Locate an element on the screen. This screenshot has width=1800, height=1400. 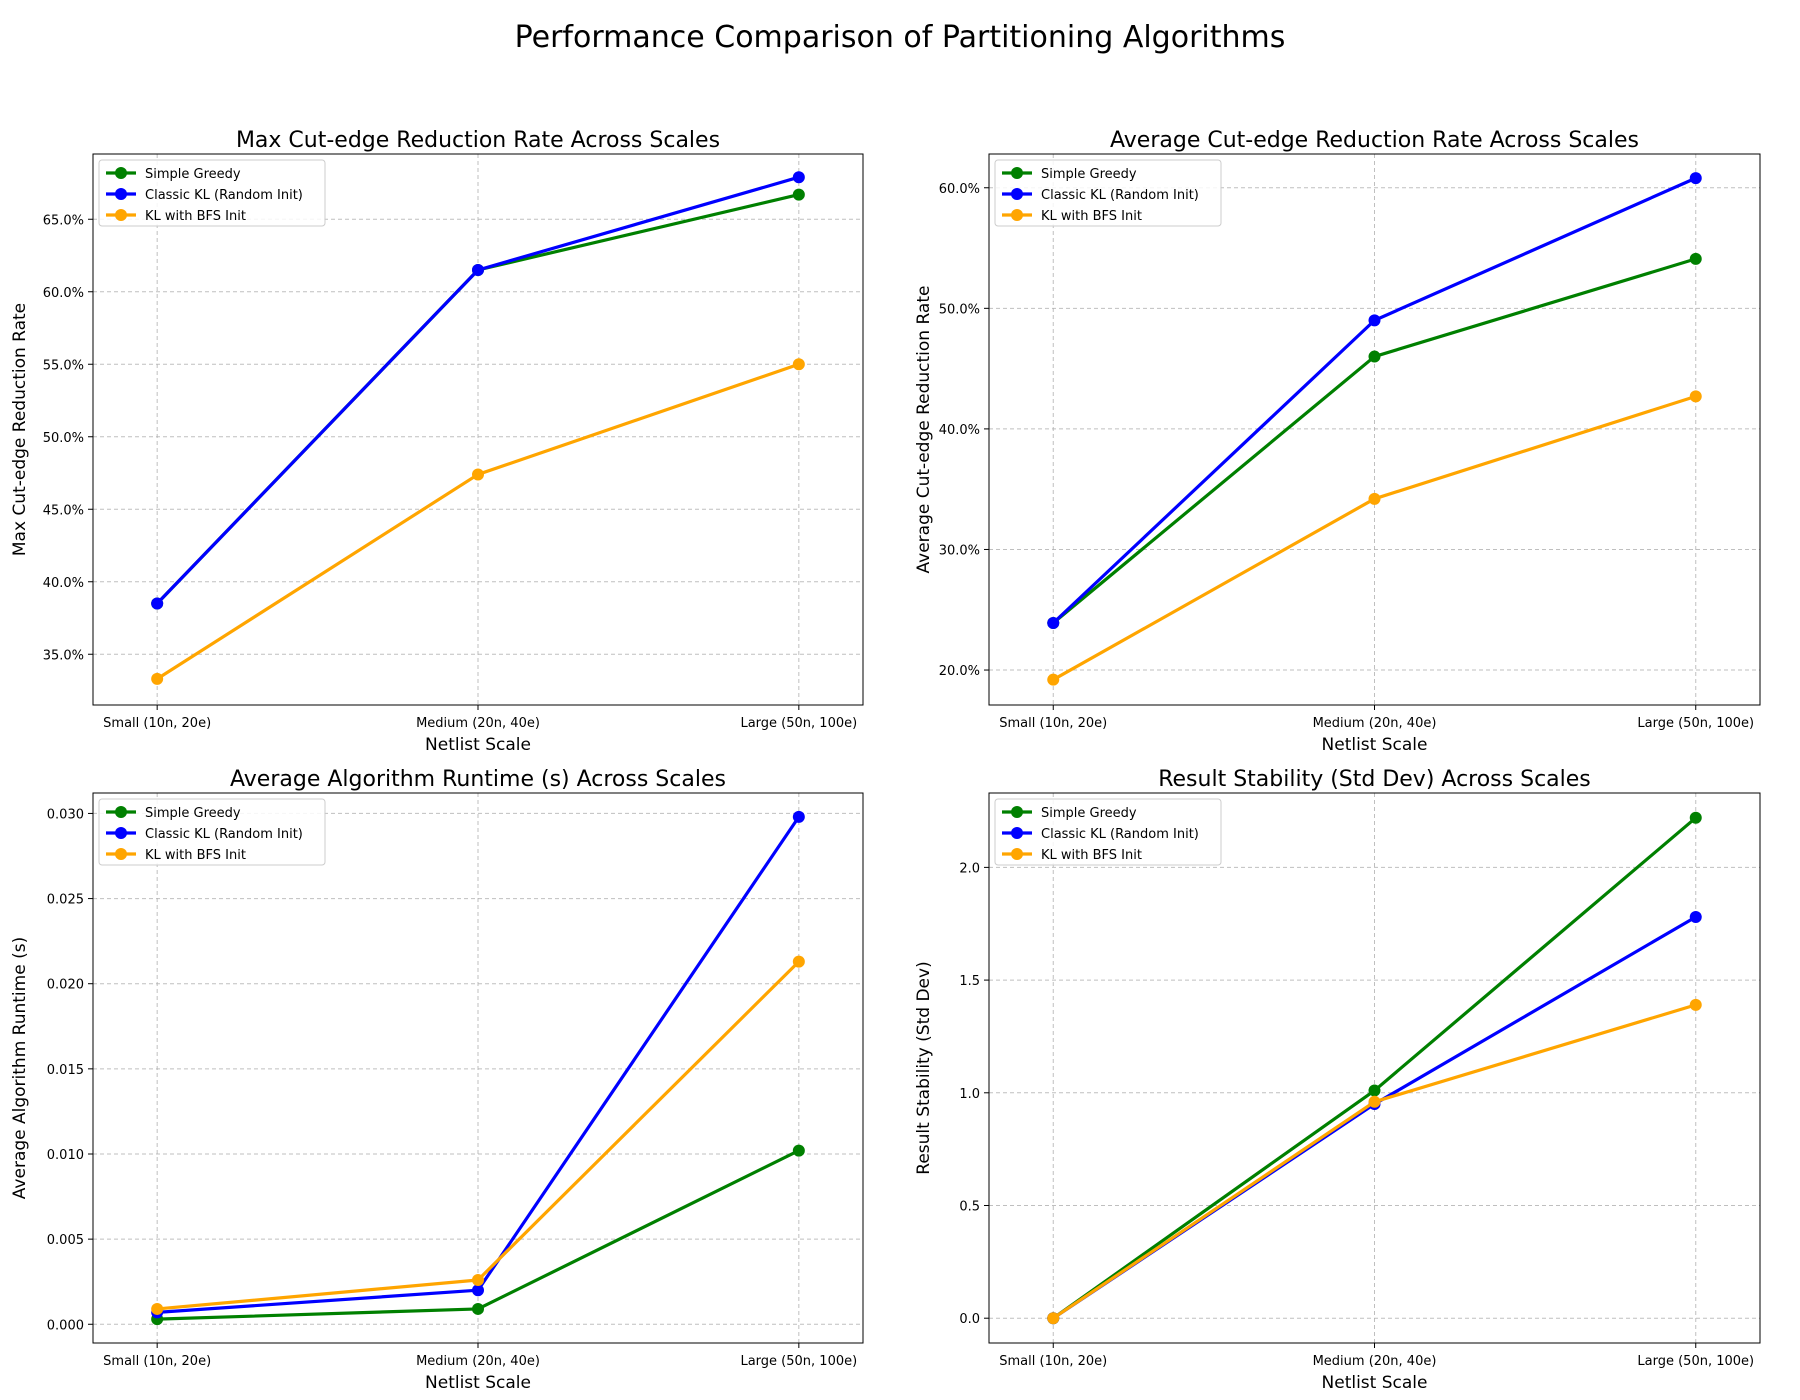
y-tick-label: 55.0% is located at coordinates (63, 365).